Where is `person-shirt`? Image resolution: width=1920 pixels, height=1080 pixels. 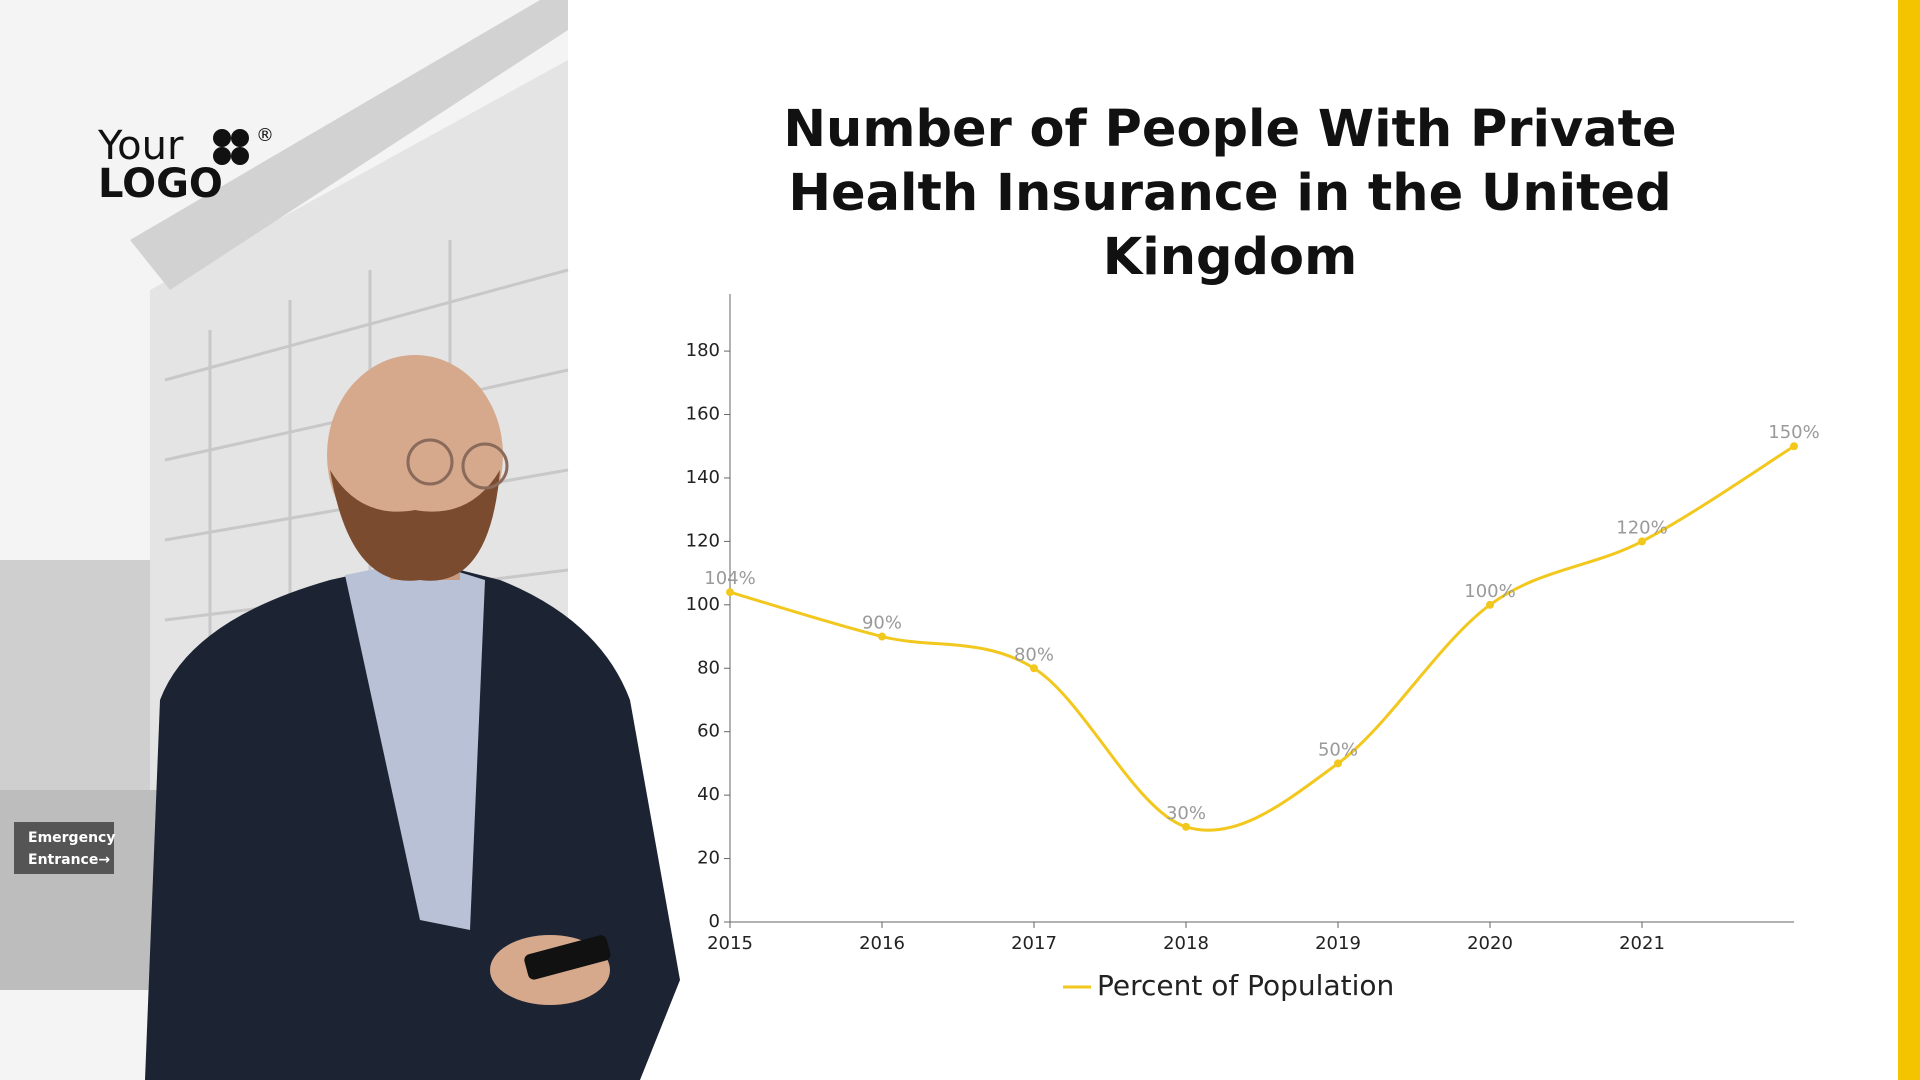
person-shirt is located at coordinates (415, 745).